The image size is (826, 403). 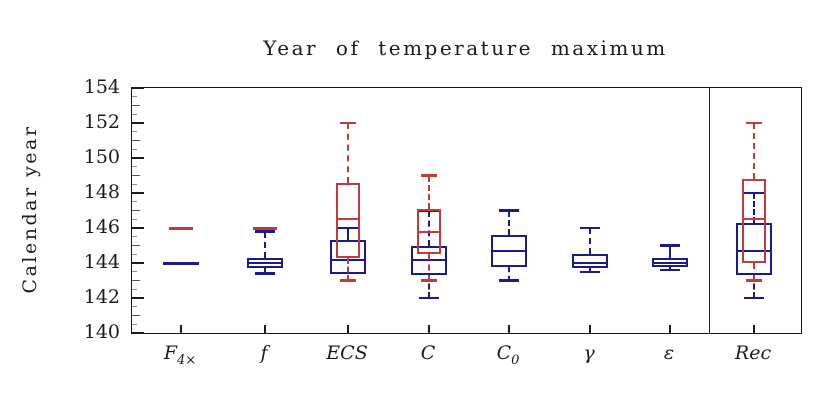 I want to click on boxplot-lower-whisker-blue-ensemble-γ, so click(x=590, y=270).